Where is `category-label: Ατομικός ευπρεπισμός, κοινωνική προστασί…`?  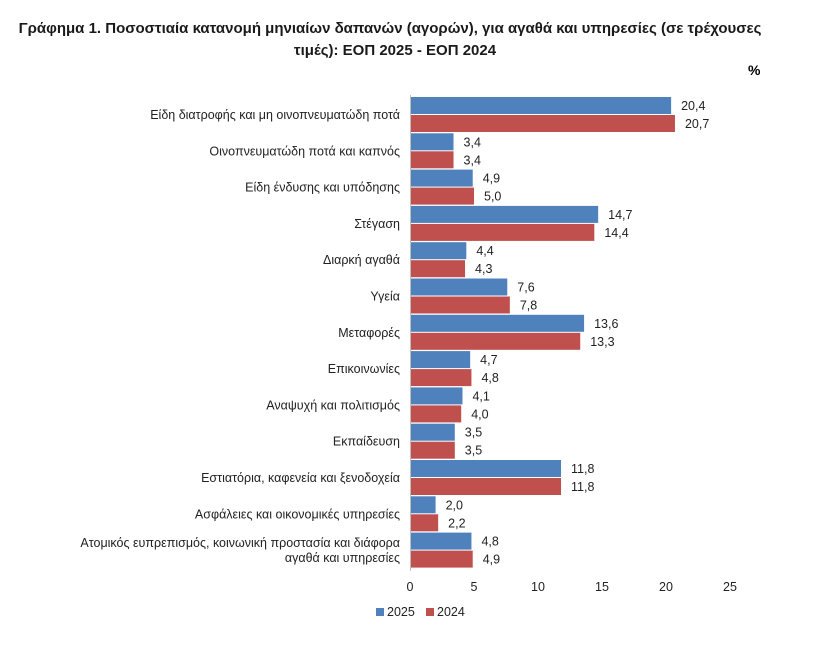 category-label: Ατομικός ευπρεπισμός, κοινωνική προστασί… is located at coordinates (240, 543).